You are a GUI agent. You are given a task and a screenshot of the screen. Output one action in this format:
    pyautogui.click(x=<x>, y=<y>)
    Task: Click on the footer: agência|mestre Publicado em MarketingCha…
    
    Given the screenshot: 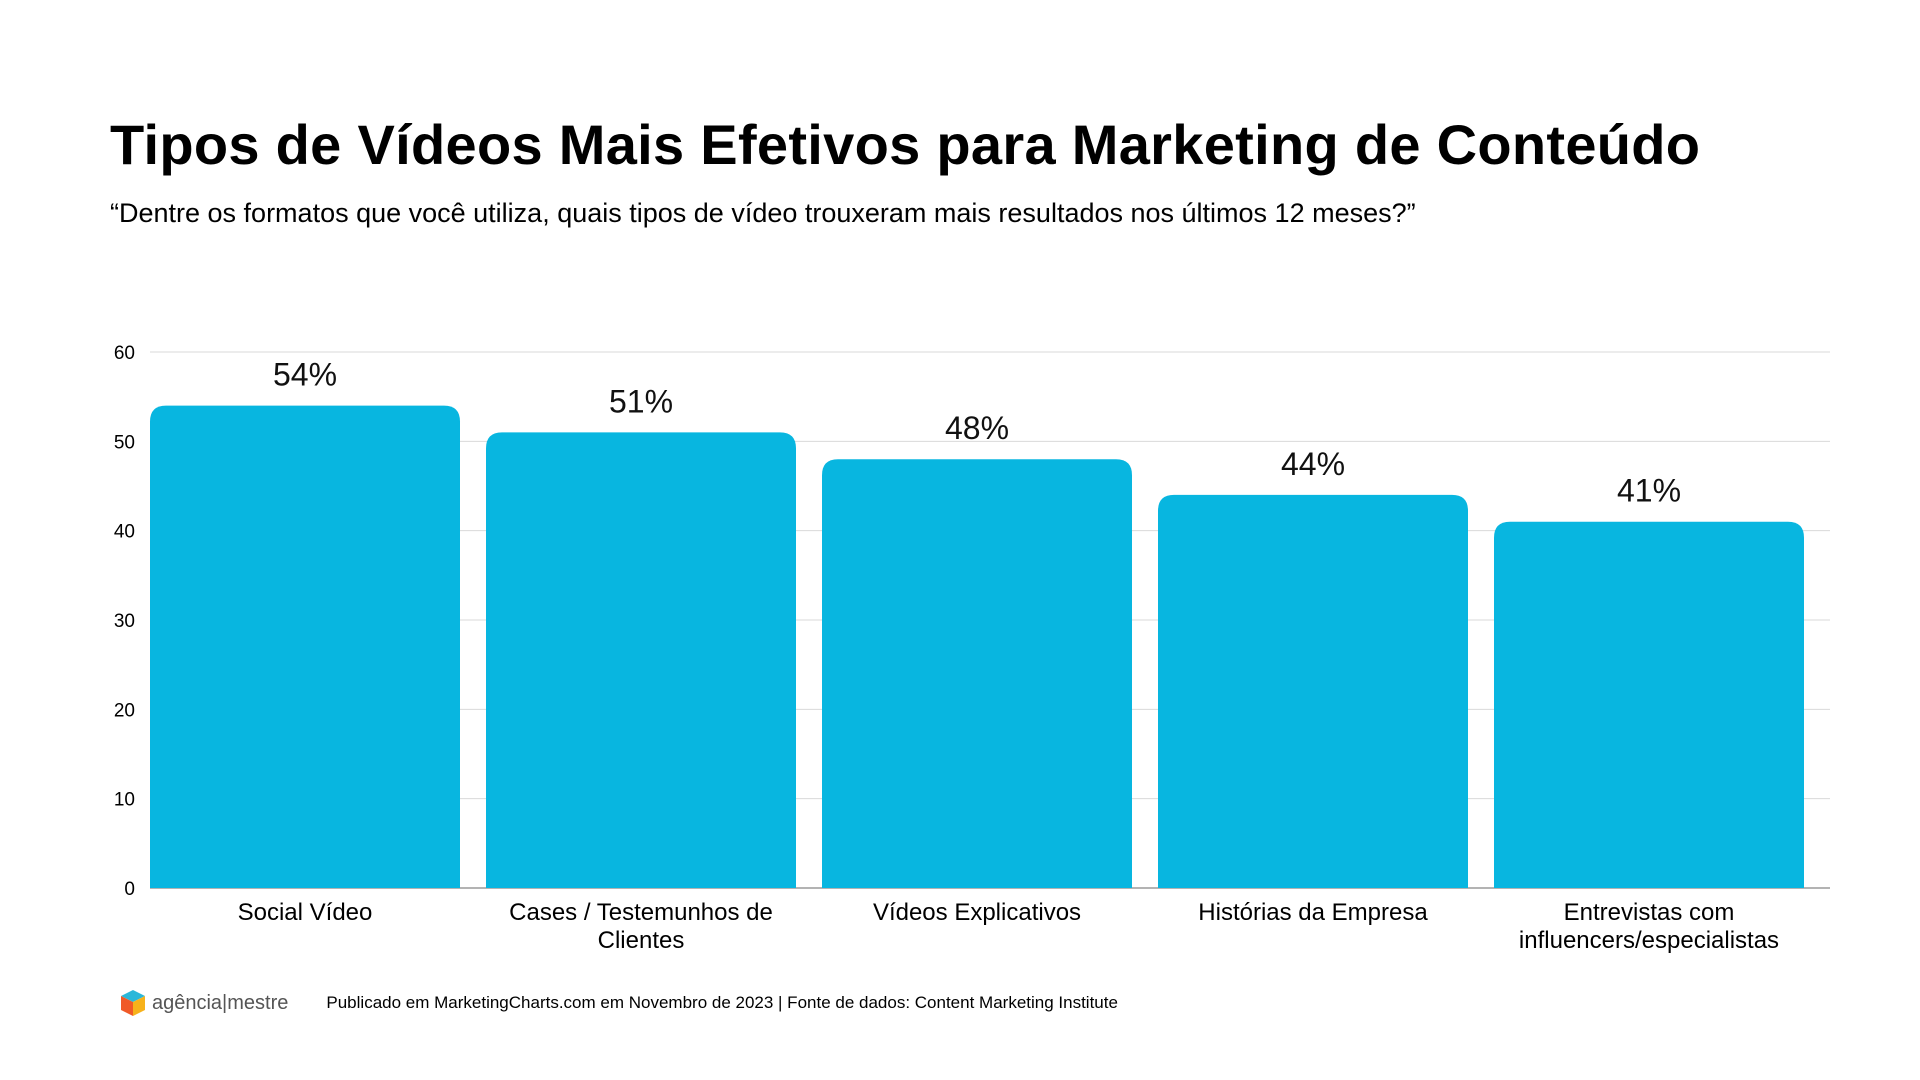 What is the action you would take?
    pyautogui.click(x=618, y=1003)
    